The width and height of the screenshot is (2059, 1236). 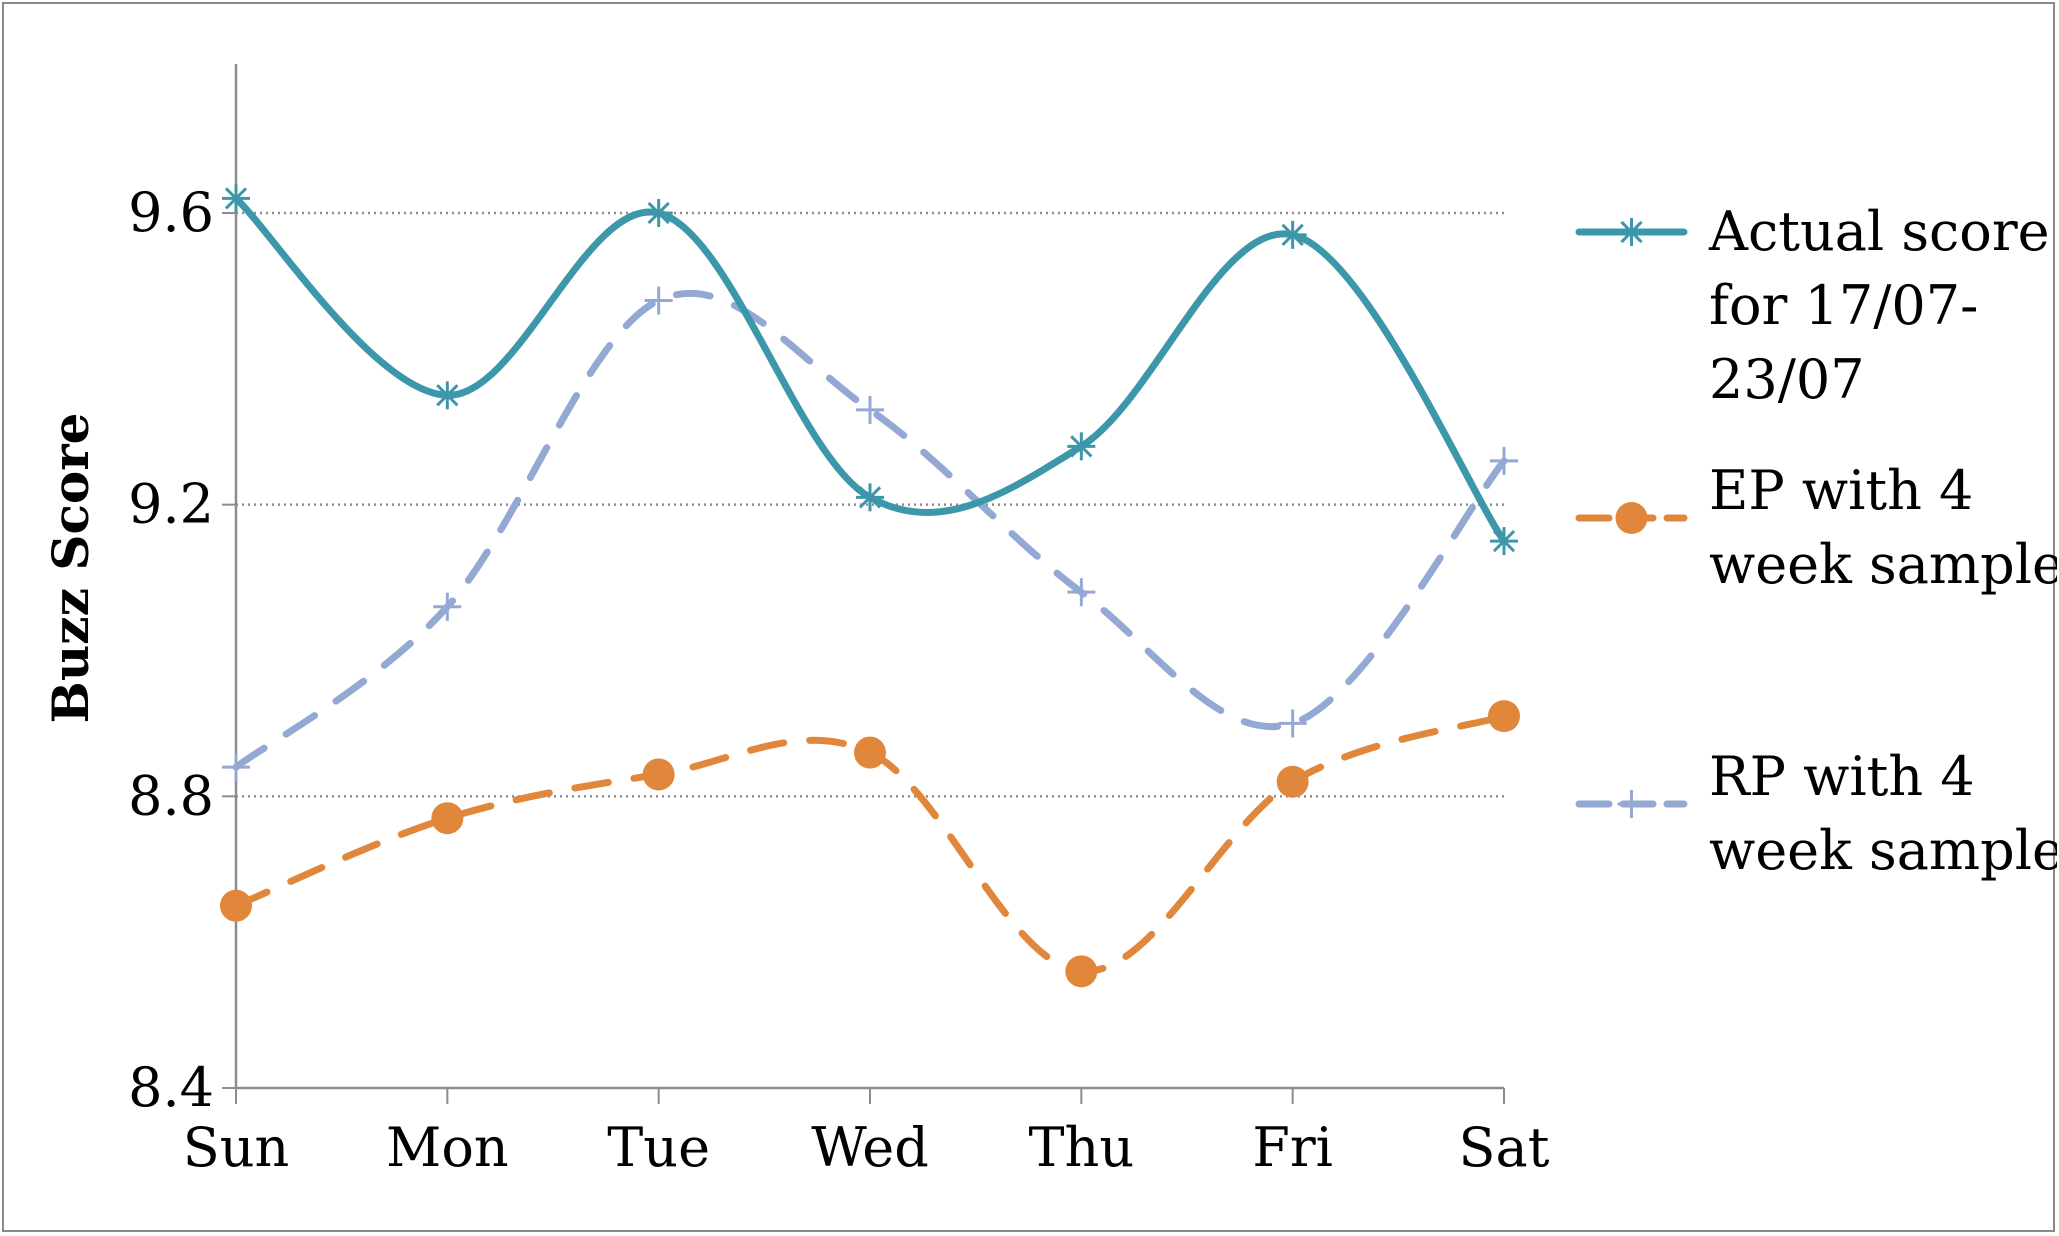 What do you see at coordinates (1816, 527) in the screenshot?
I see `legend-item-1: EP with 4 week sample` at bounding box center [1816, 527].